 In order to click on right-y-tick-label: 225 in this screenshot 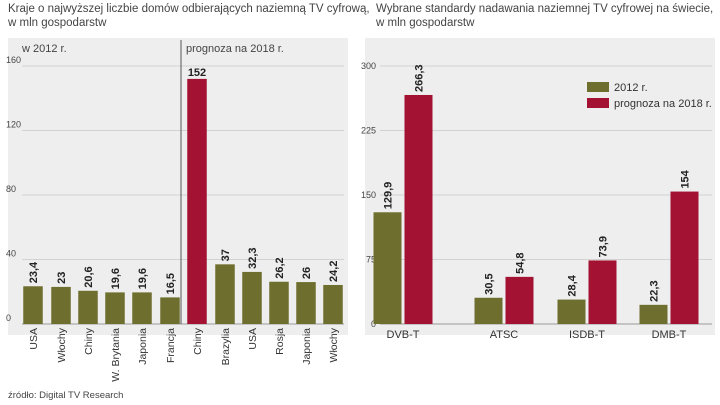, I will do `click(368, 131)`.